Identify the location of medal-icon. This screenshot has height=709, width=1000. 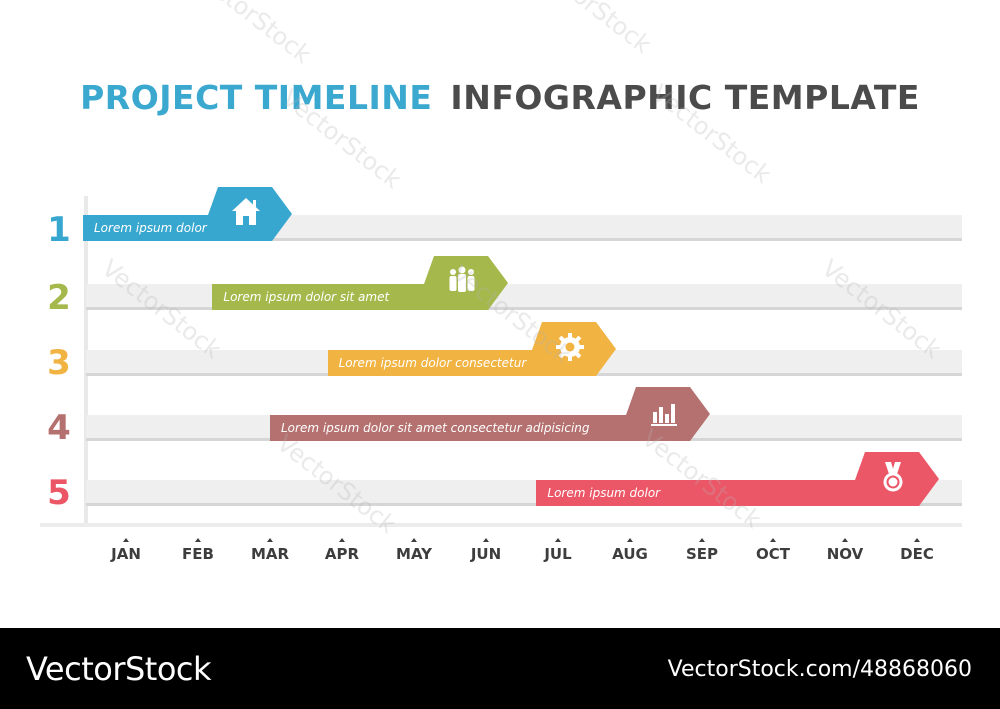
(893, 477).